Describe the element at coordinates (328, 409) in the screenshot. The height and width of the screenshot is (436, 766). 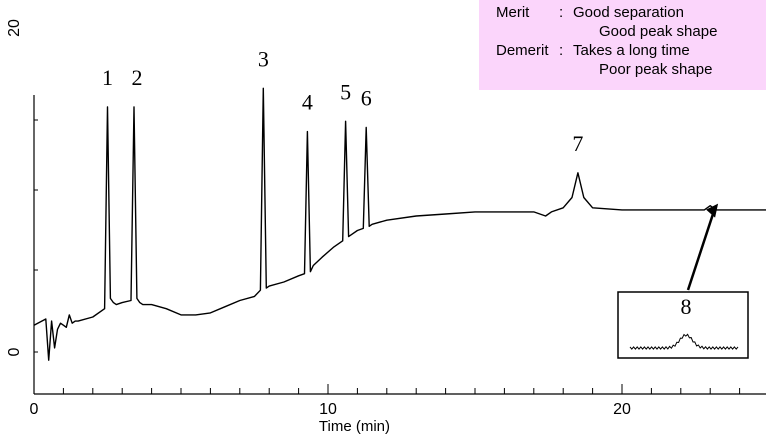
I see `x-tick-label-1: 10` at that location.